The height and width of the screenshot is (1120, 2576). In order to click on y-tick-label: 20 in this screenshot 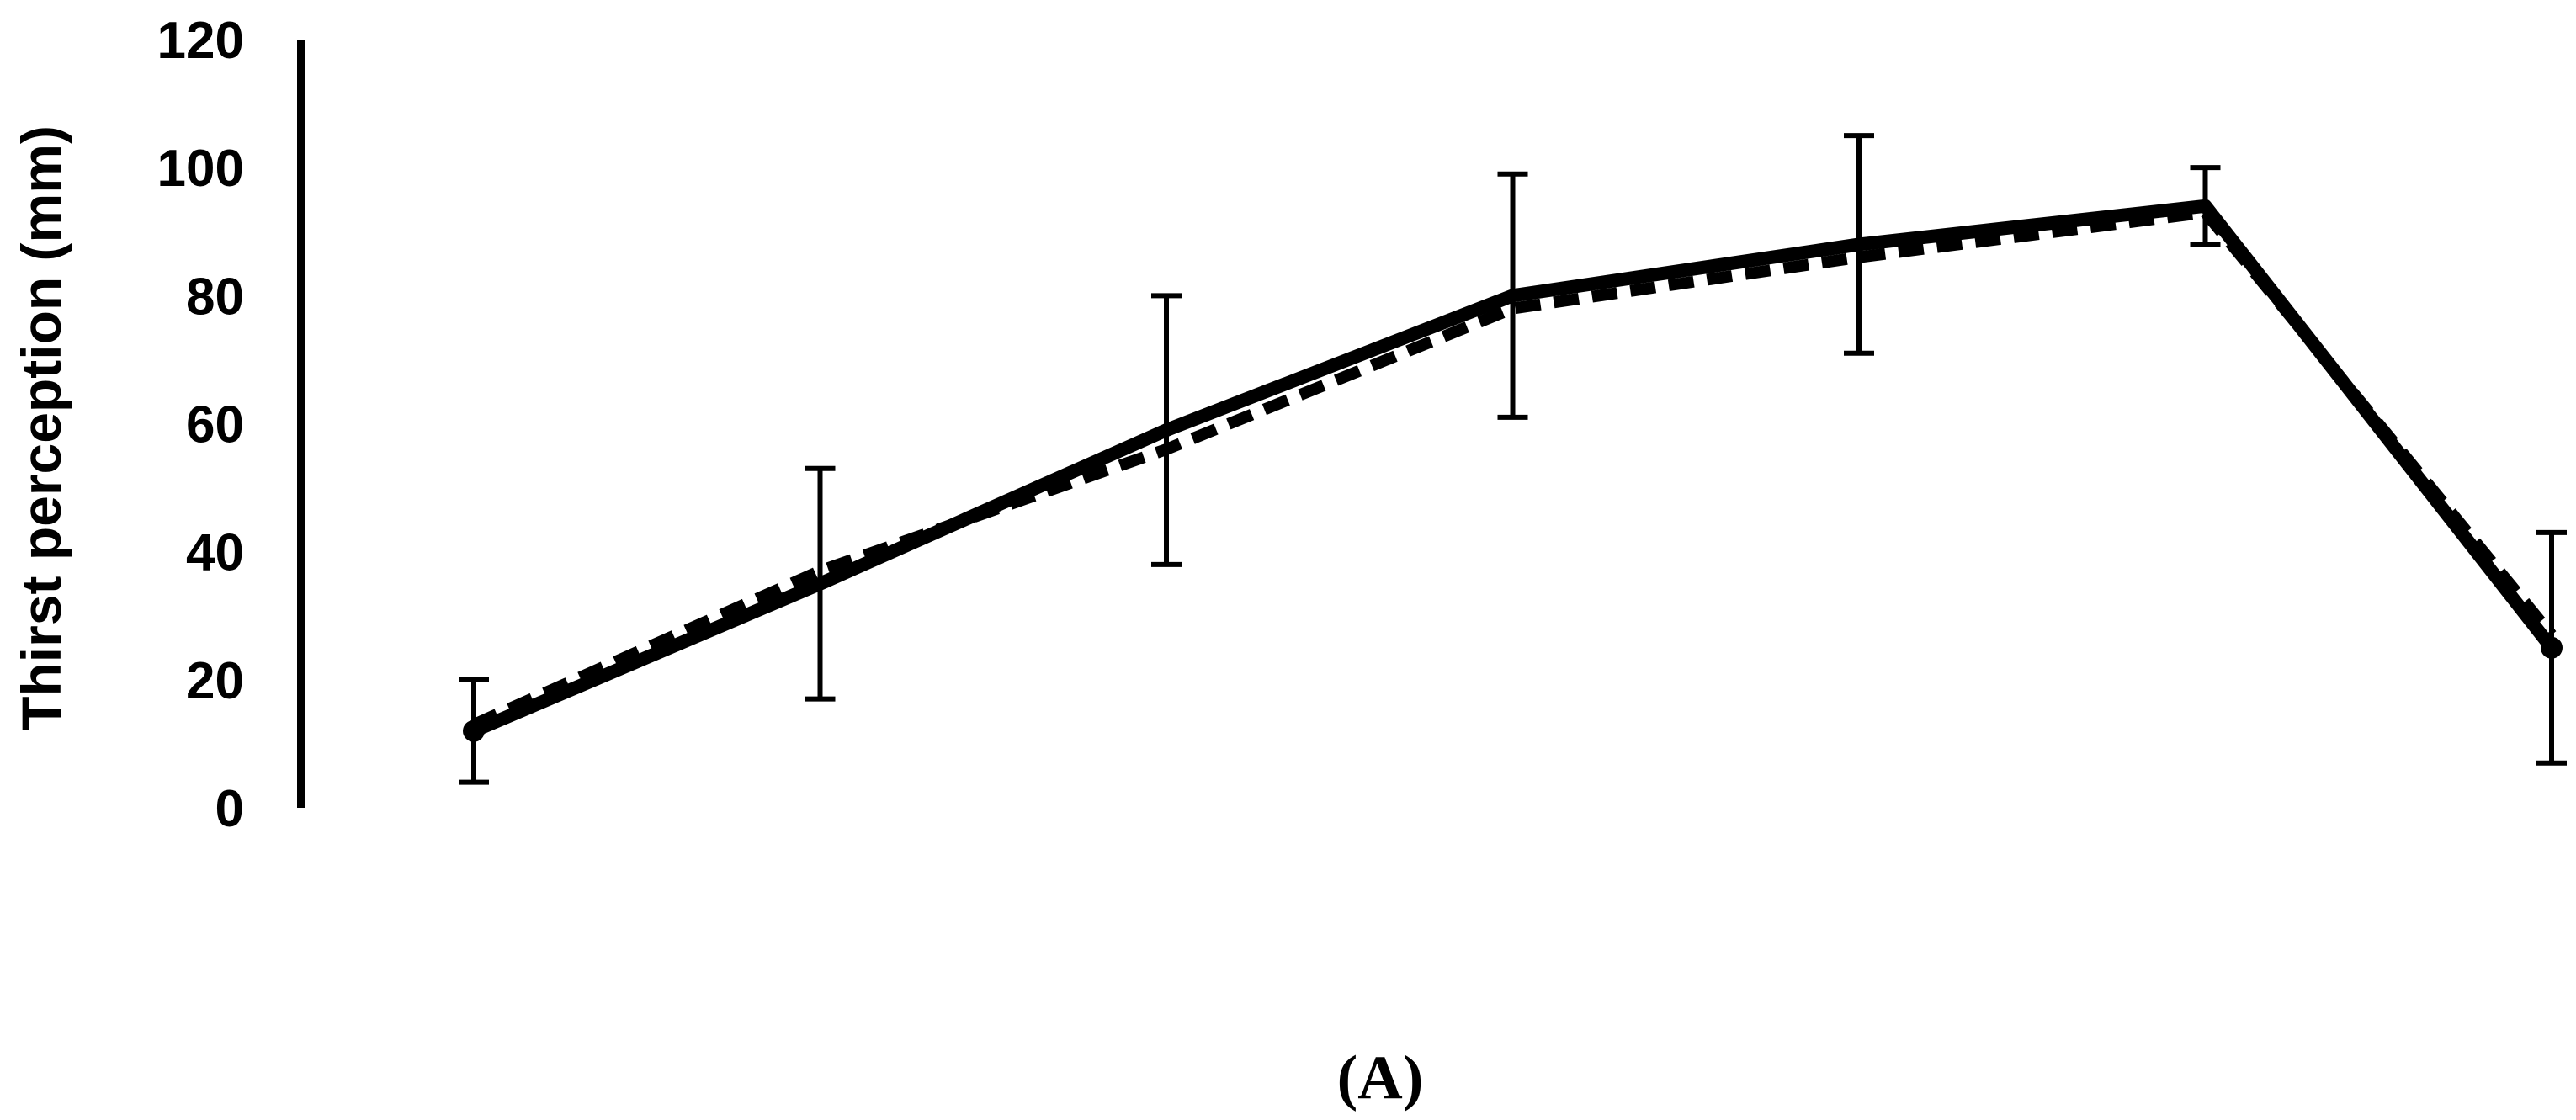, I will do `click(215, 681)`.